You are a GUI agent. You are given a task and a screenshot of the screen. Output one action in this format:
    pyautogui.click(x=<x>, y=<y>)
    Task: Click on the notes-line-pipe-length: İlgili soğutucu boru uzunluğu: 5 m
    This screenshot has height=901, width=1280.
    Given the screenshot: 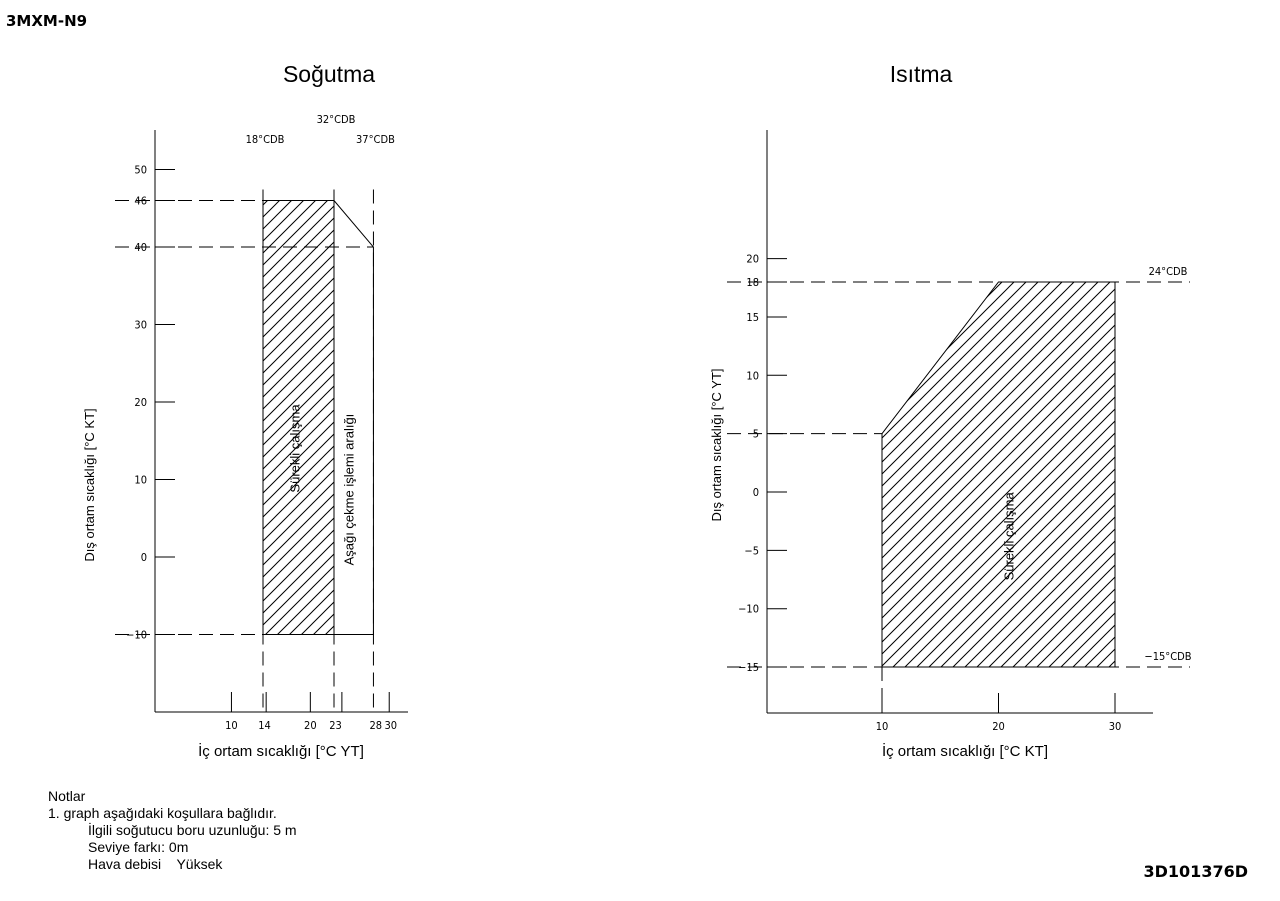 What is the action you would take?
    pyautogui.click(x=192, y=830)
    